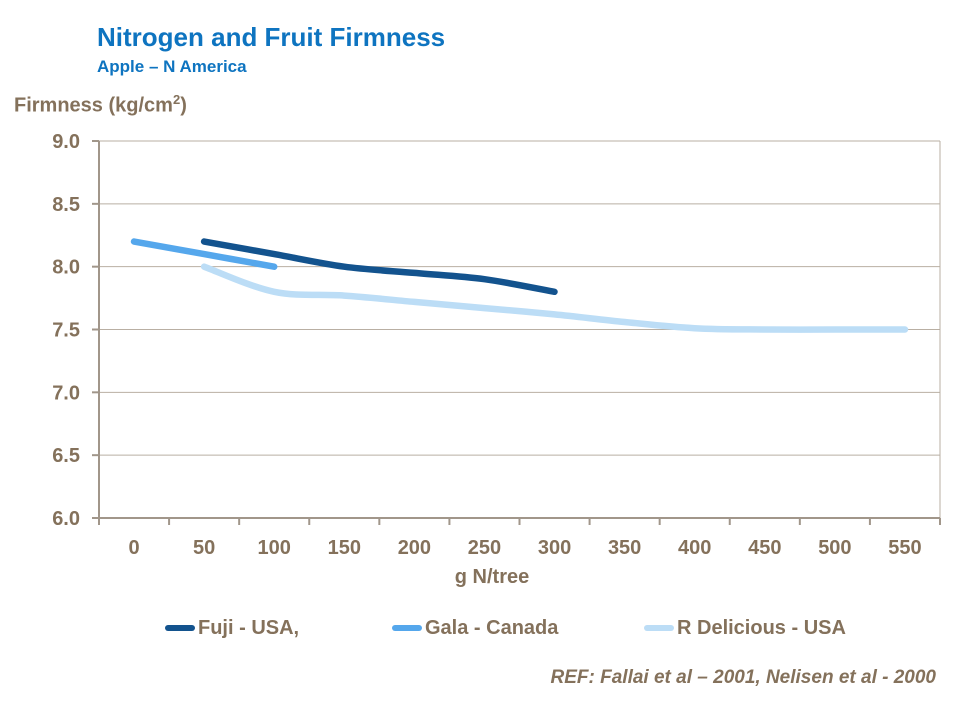 The image size is (960, 720). I want to click on legend-swatch-fuji, so click(180, 628).